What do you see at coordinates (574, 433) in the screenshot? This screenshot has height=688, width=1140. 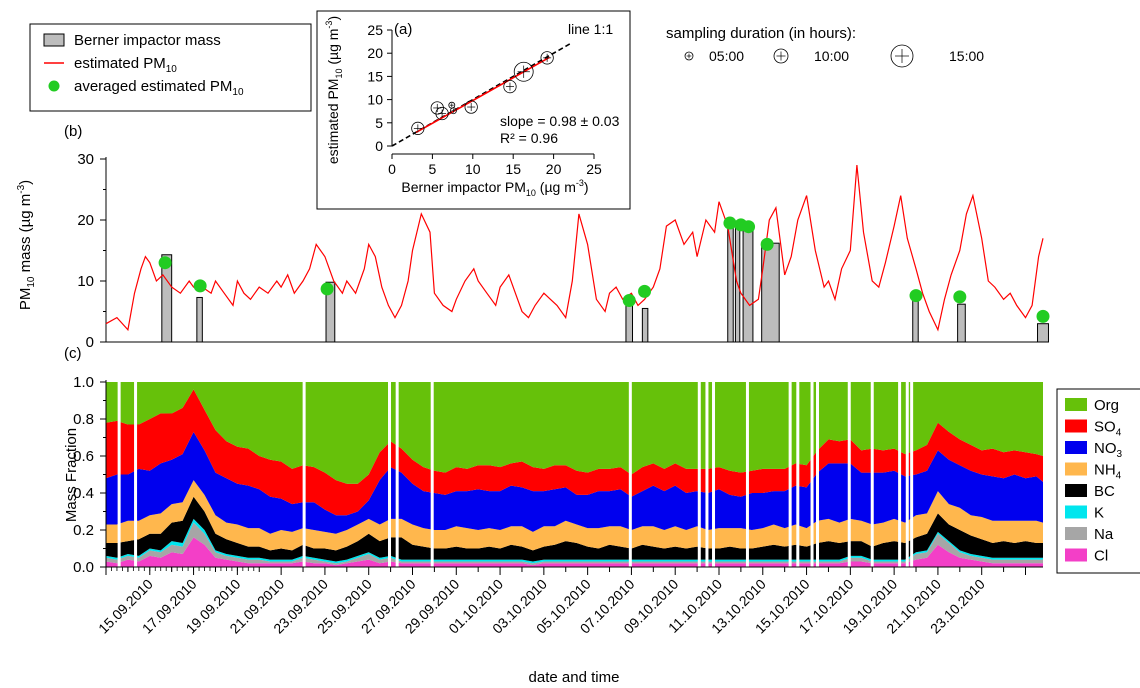 I see `area-org` at bounding box center [574, 433].